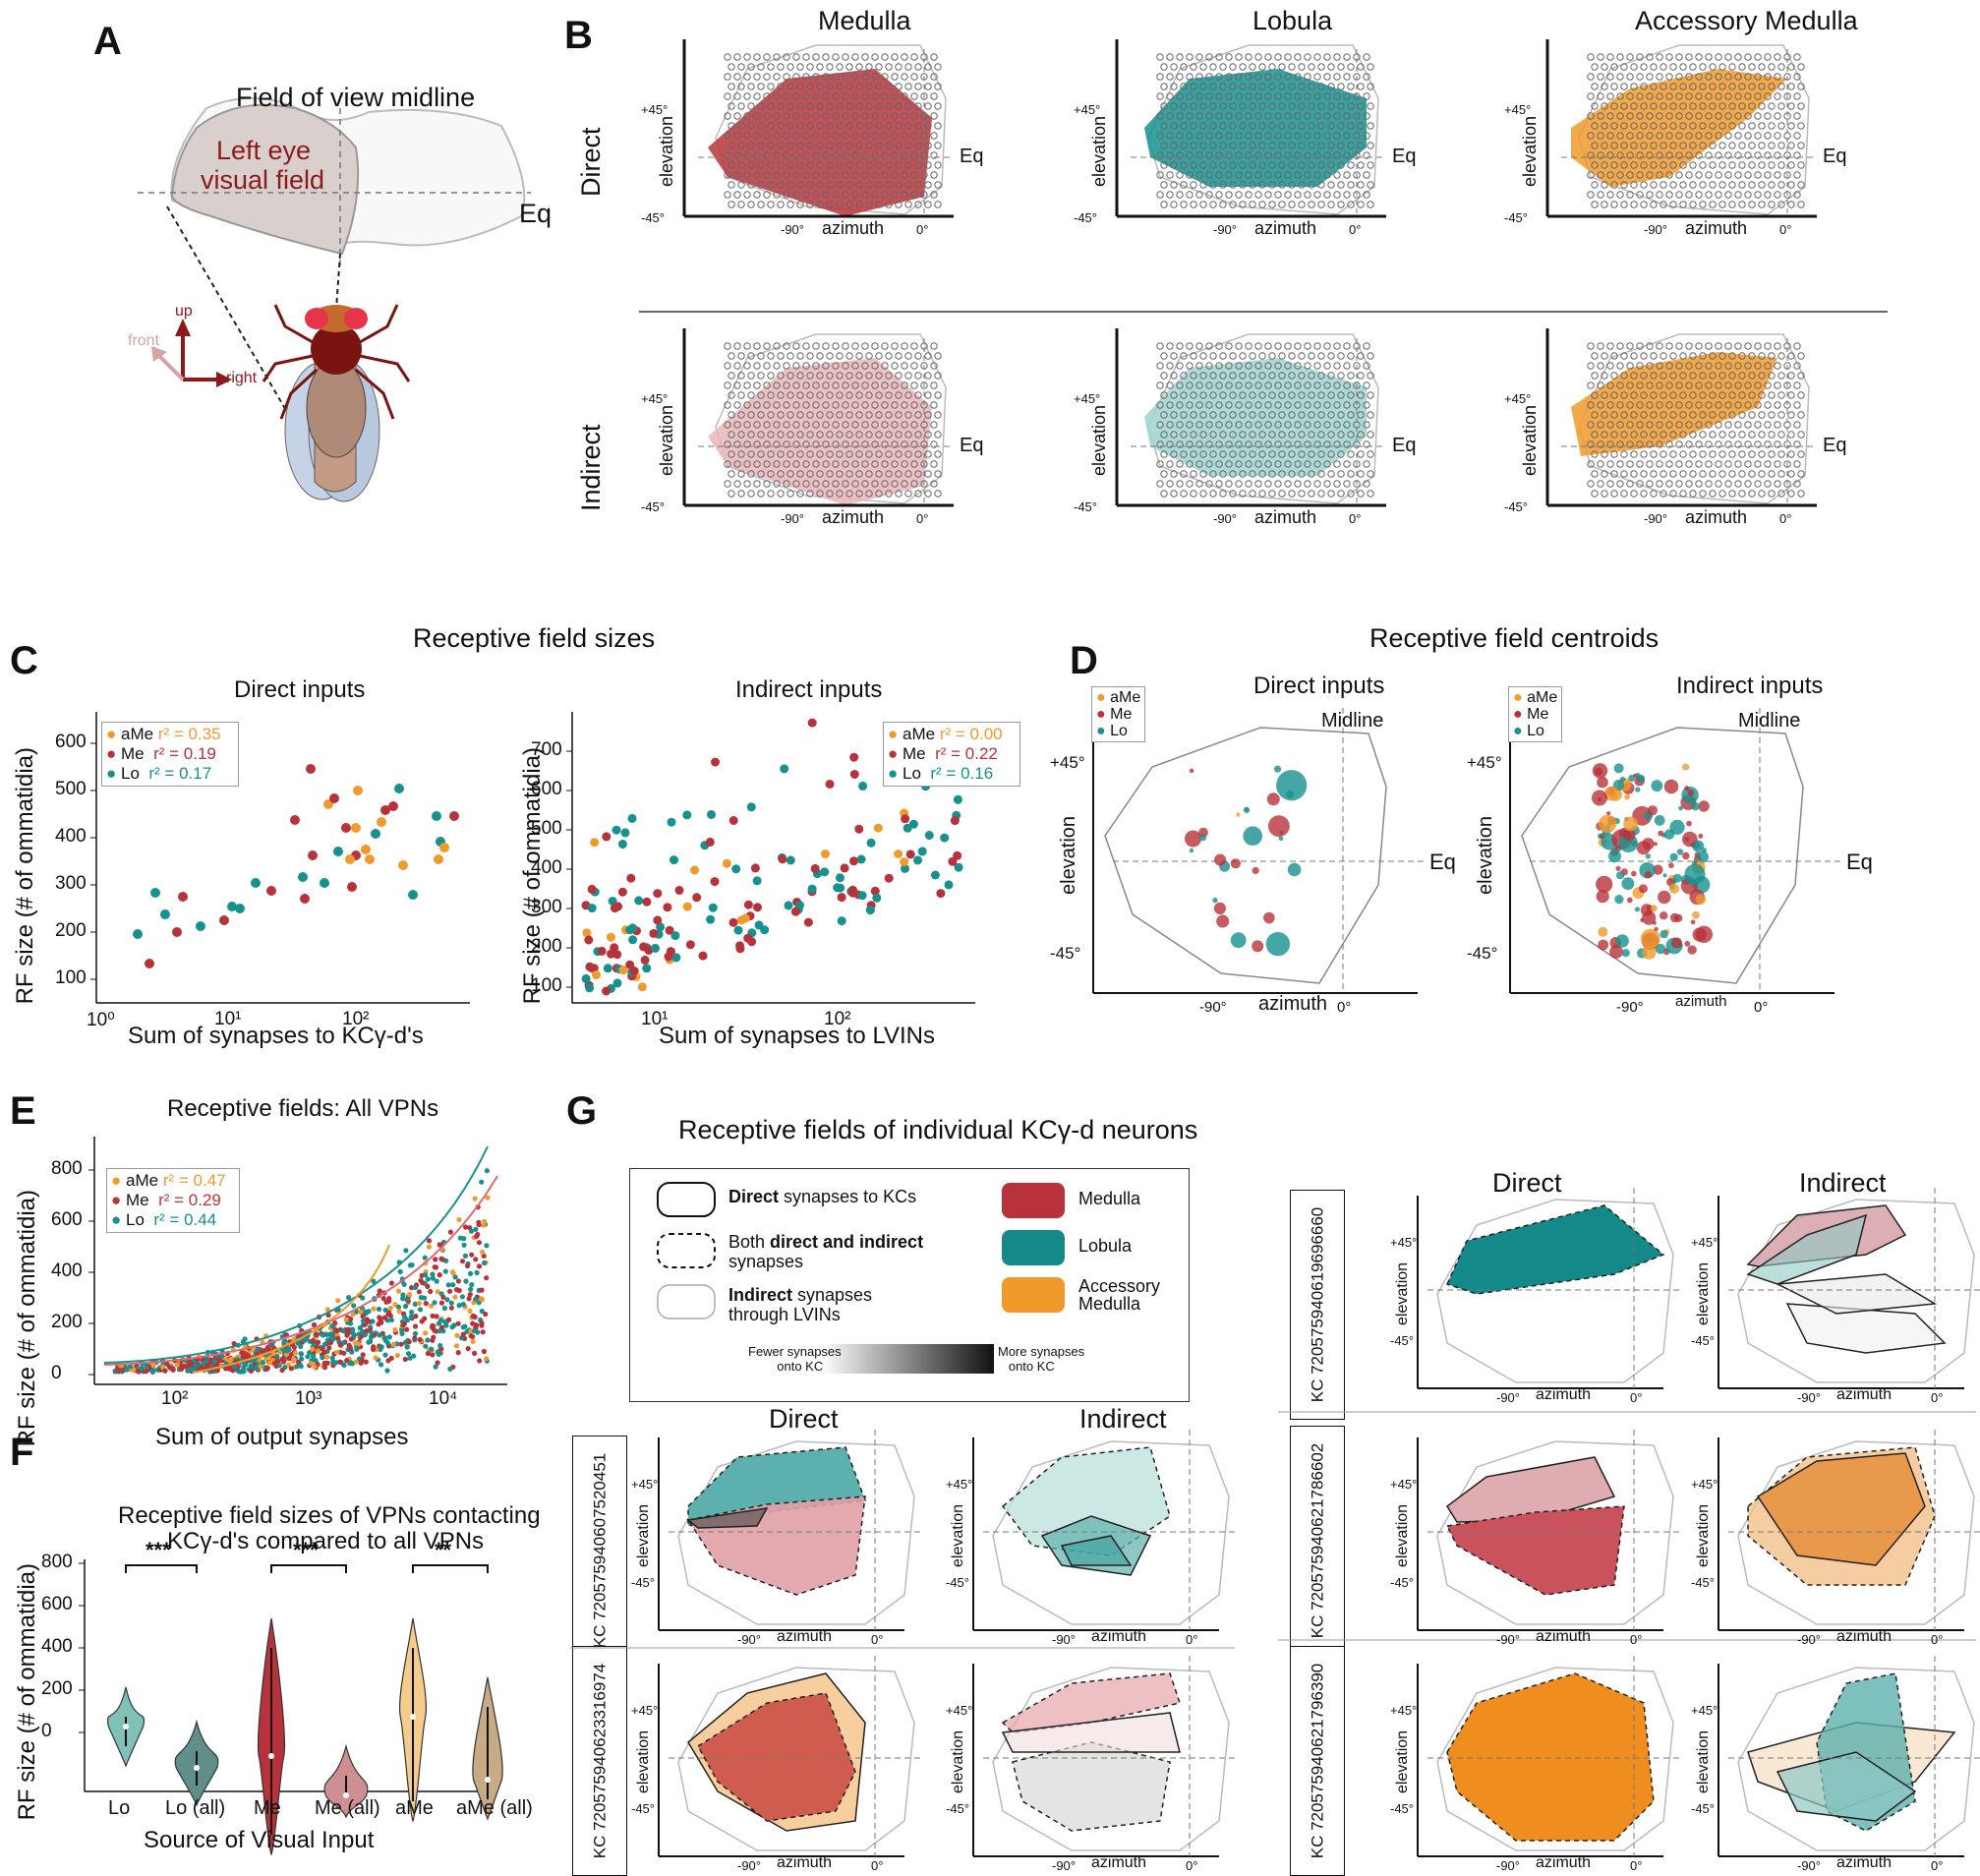 Image resolution: width=1980 pixels, height=1876 pixels. I want to click on kc-rf-polygon, so click(777, 1486).